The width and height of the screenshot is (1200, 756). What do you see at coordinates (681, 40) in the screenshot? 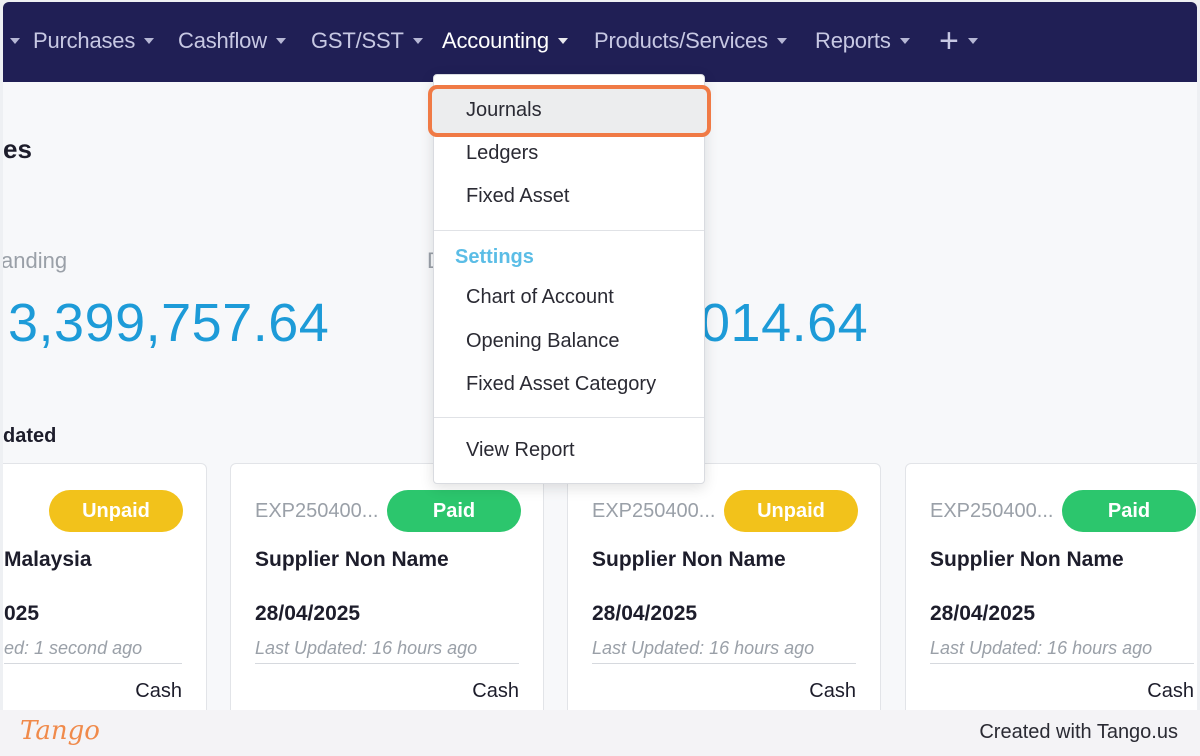
I see `nav-products-services-label: Products/Services` at bounding box center [681, 40].